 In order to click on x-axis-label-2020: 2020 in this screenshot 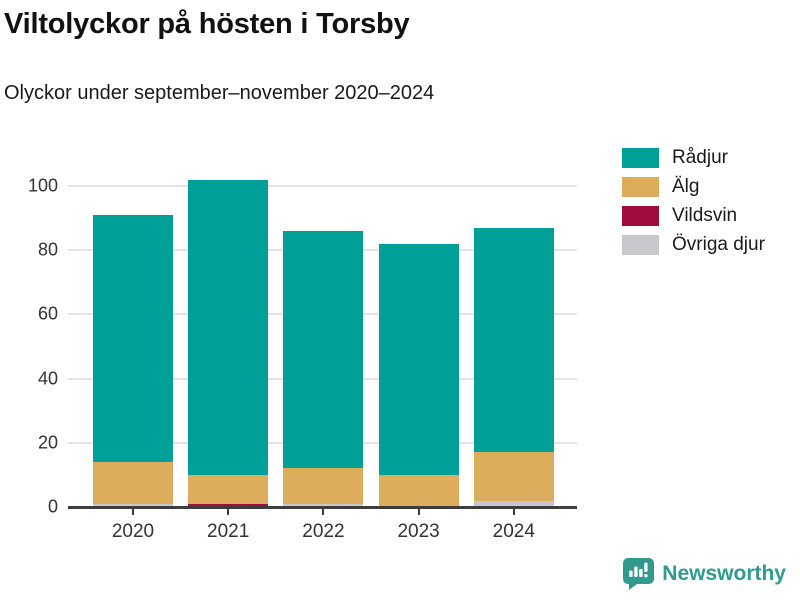, I will do `click(133, 531)`.